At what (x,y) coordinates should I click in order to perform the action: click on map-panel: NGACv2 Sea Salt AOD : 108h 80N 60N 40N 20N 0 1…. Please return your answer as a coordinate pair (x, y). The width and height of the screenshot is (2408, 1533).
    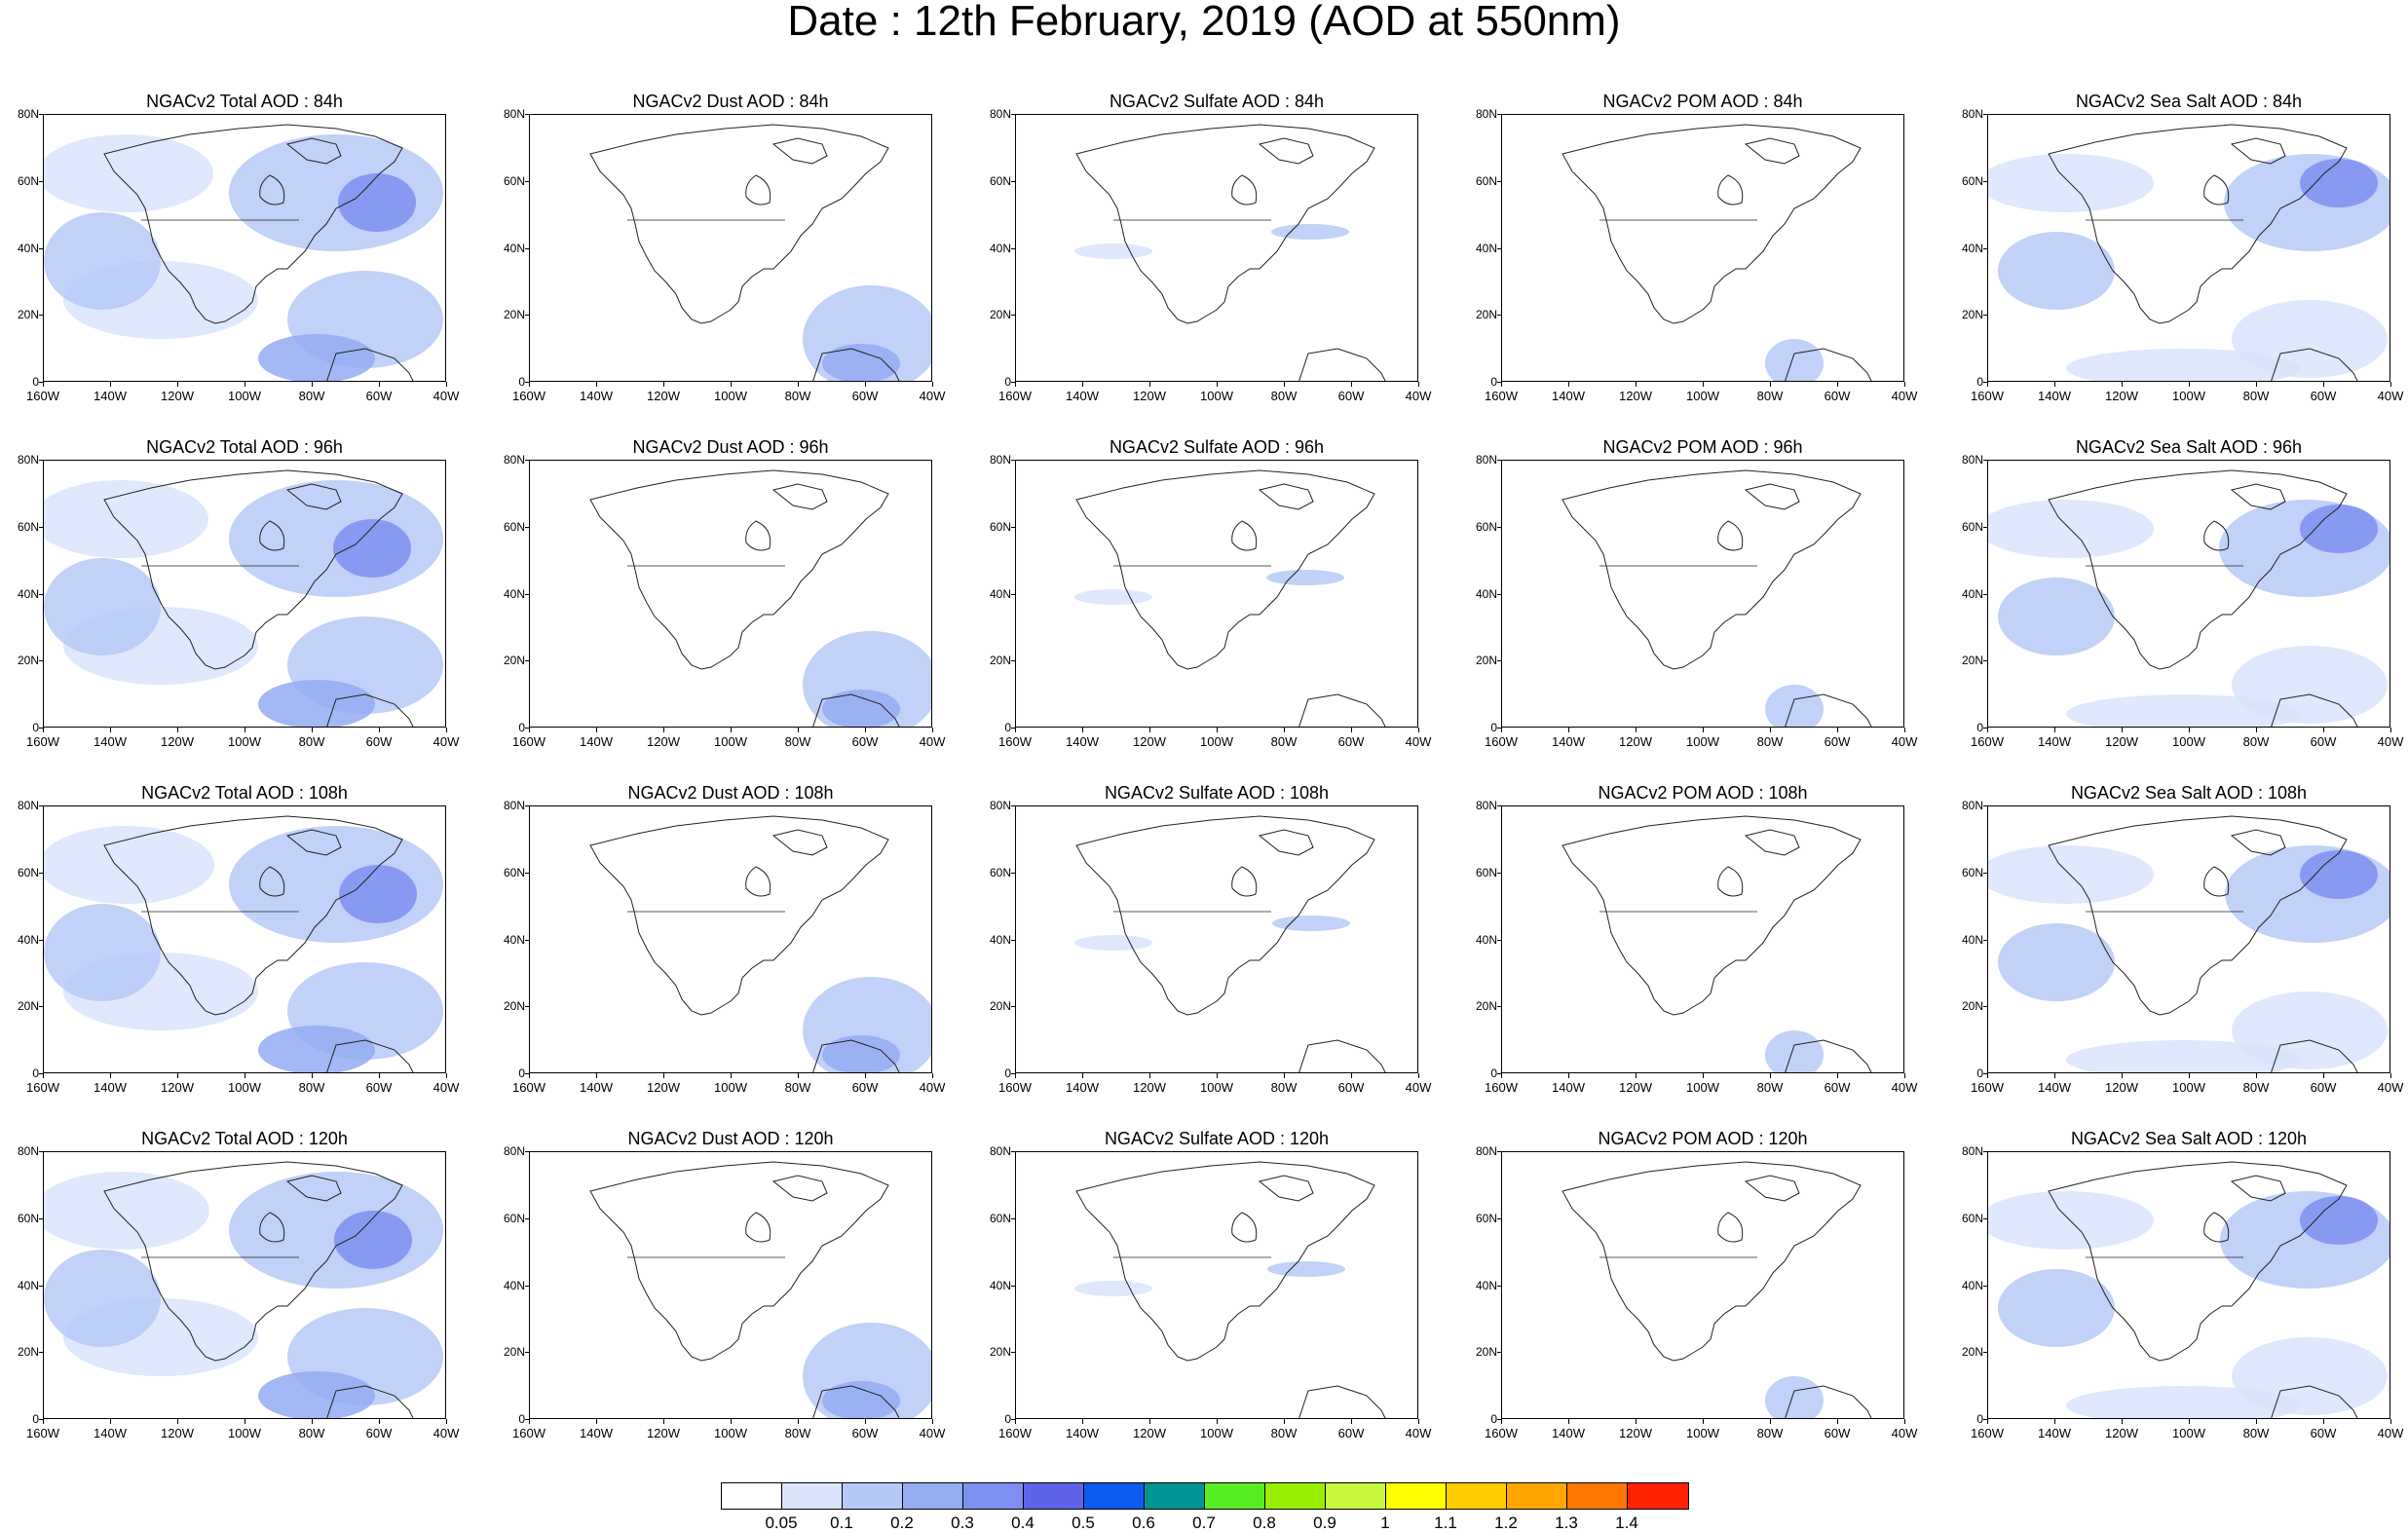
    Looking at the image, I should click on (2182, 947).